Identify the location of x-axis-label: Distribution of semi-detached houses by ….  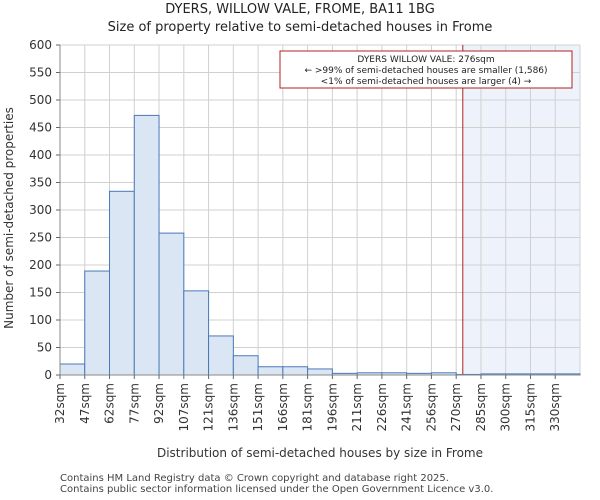
(320, 453).